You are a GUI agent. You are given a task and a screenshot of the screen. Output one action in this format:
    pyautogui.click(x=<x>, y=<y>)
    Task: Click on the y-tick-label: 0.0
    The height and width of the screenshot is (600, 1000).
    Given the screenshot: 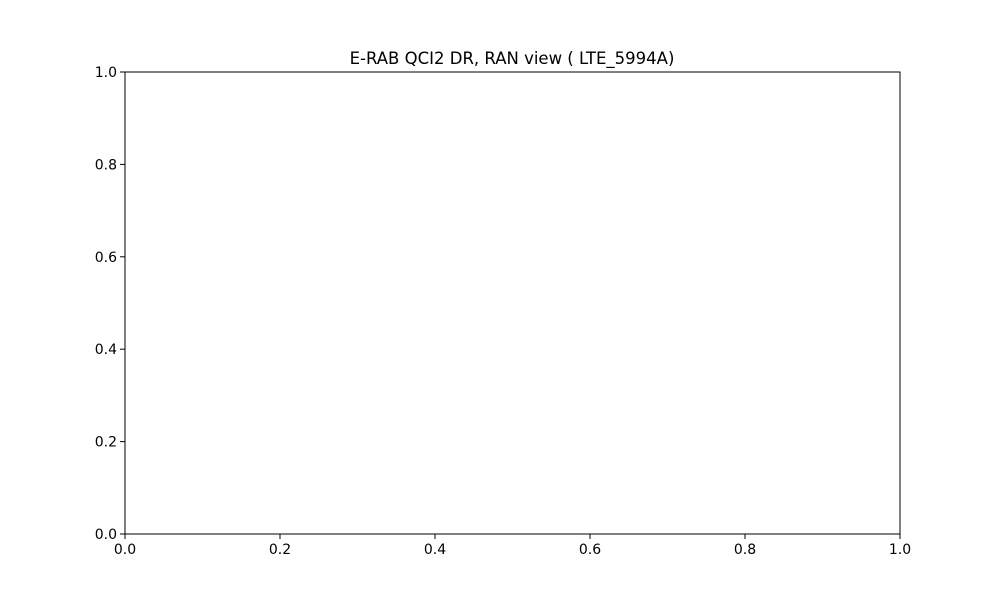 What is the action you would take?
    pyautogui.click(x=106, y=535)
    